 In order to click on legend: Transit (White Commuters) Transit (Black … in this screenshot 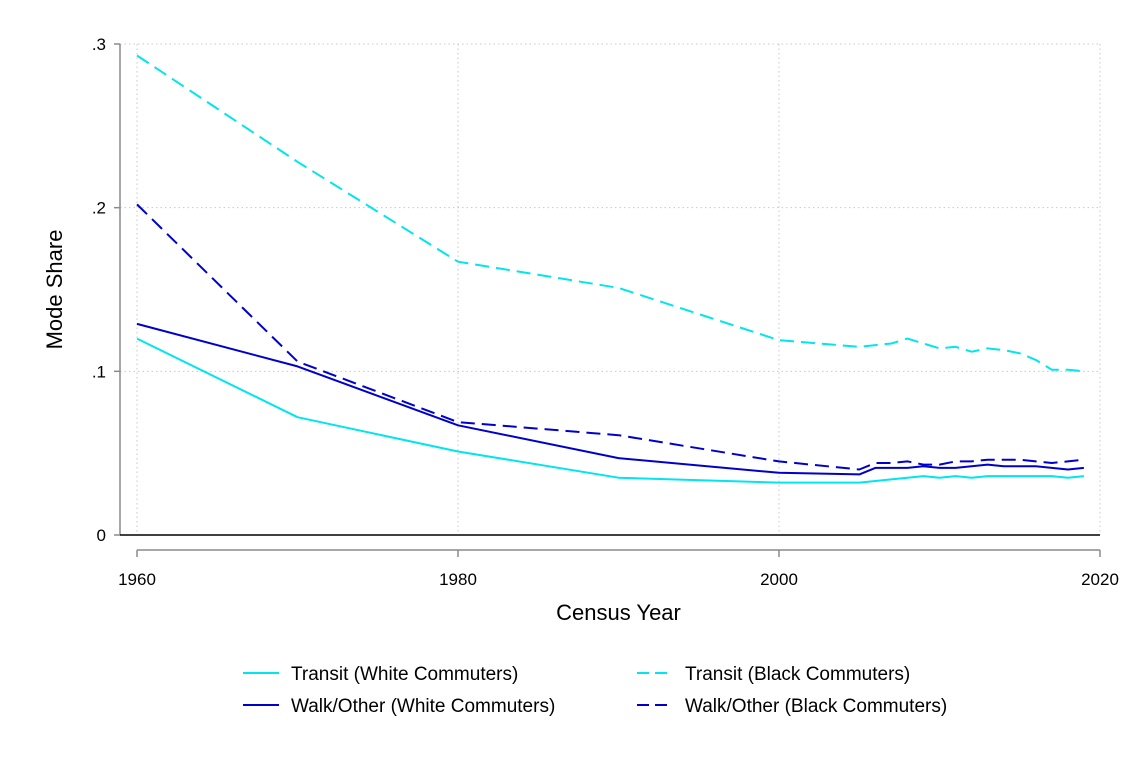, I will do `click(595, 690)`.